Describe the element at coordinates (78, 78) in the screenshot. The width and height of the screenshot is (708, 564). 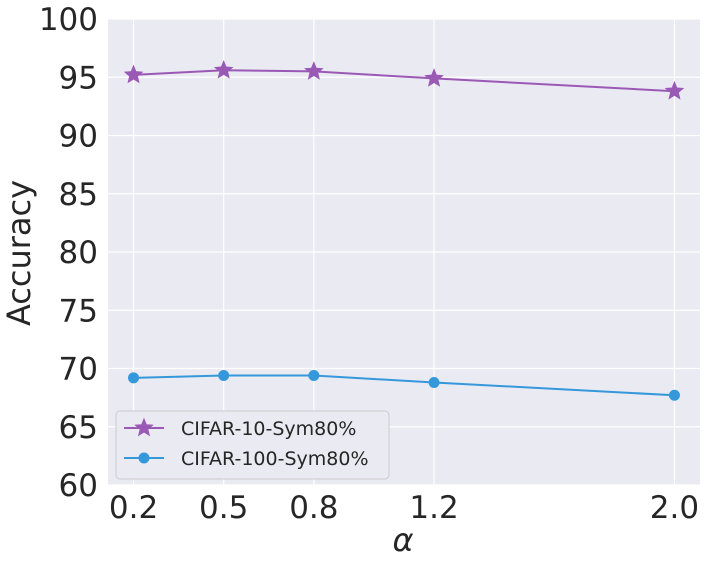
I see `y-tick-label: 95` at that location.